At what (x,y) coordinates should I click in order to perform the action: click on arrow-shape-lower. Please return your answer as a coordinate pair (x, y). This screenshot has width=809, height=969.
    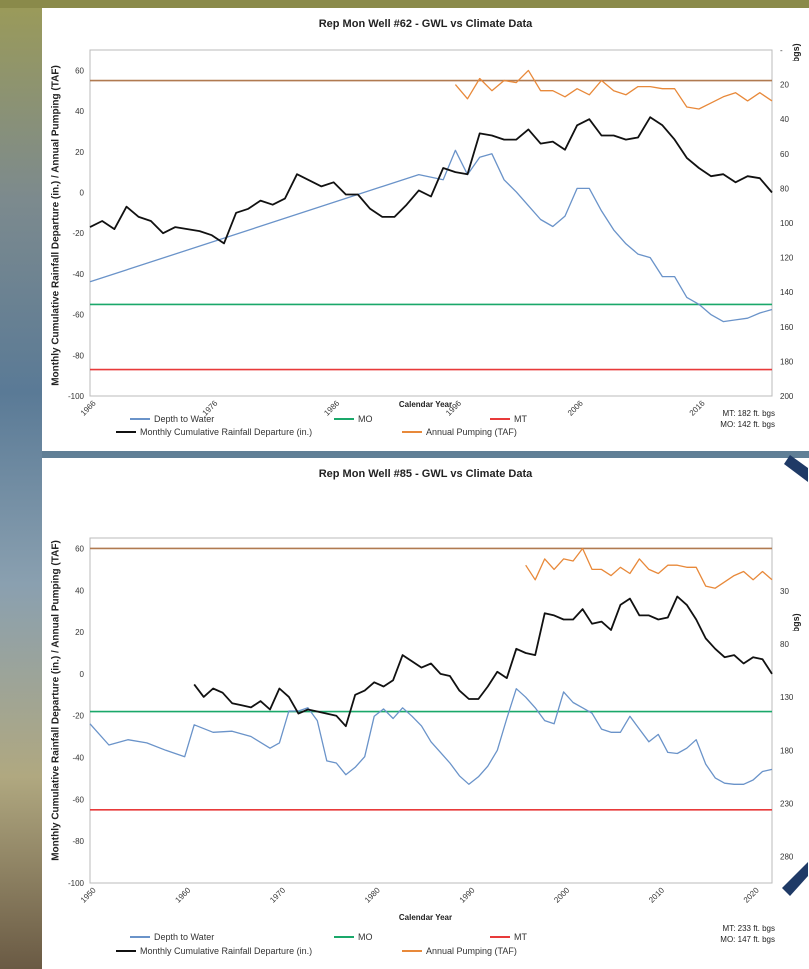
    Looking at the image, I should click on (795, 879).